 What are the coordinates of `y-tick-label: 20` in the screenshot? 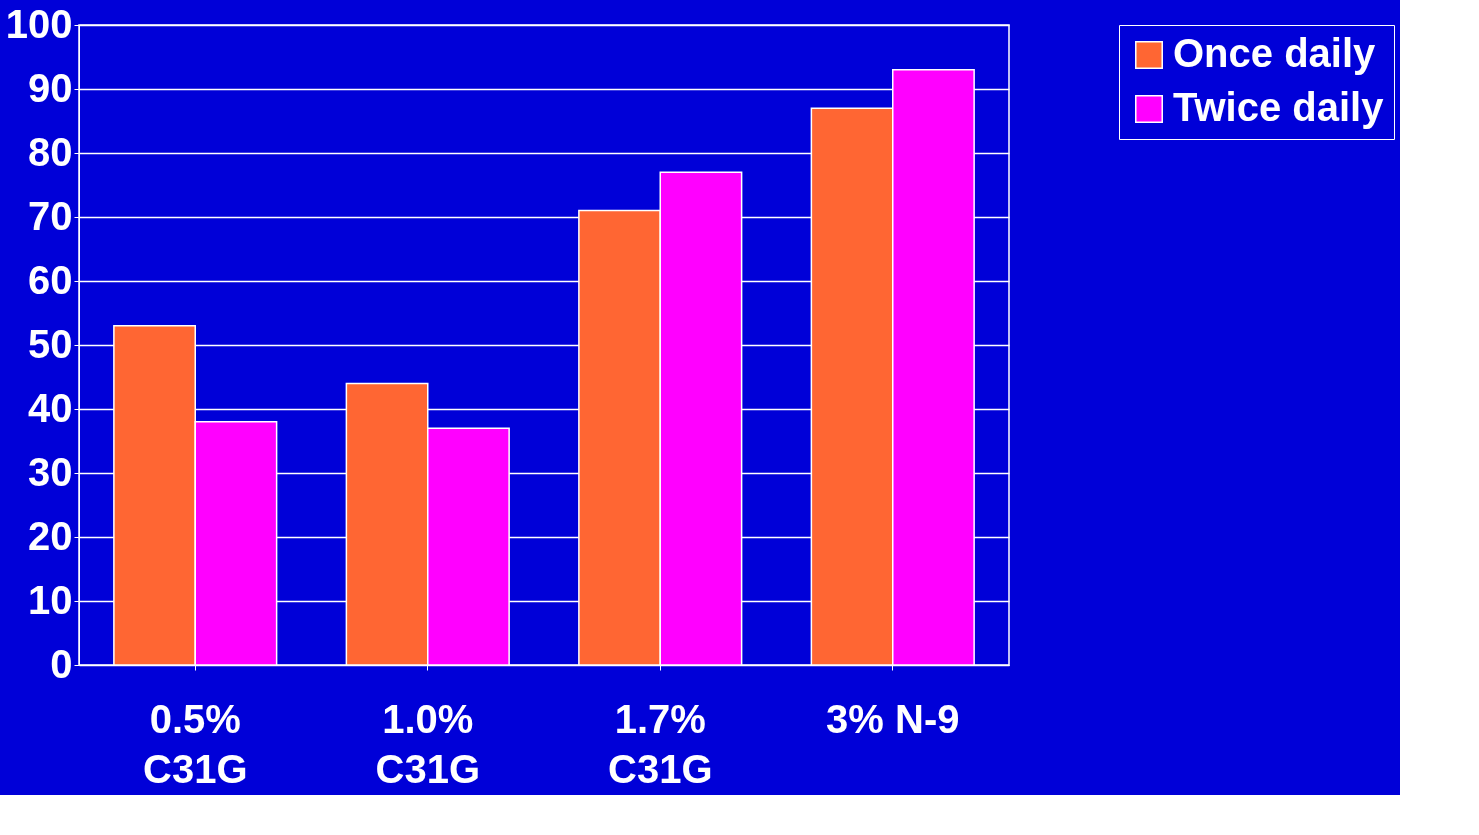 It's located at (50, 535).